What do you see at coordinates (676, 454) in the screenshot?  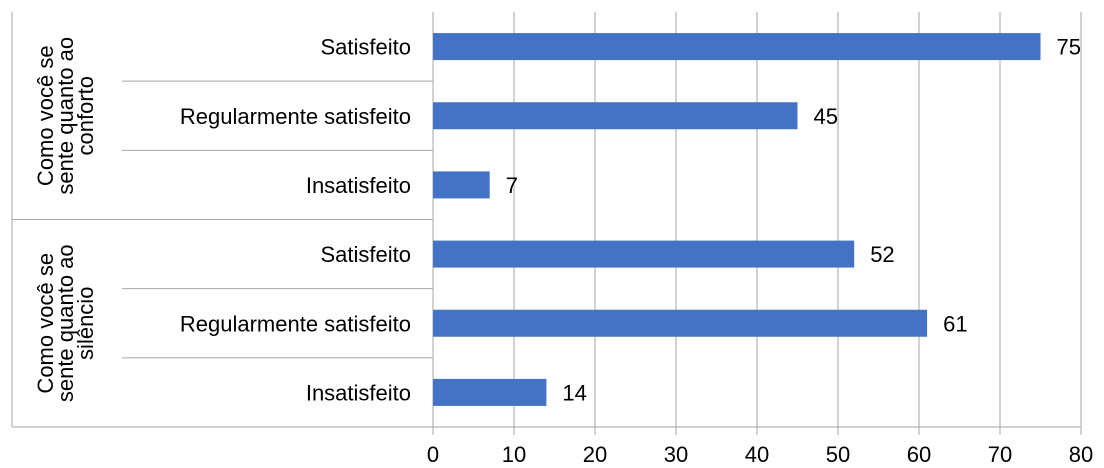 I see `x-tick-label-30: 30` at bounding box center [676, 454].